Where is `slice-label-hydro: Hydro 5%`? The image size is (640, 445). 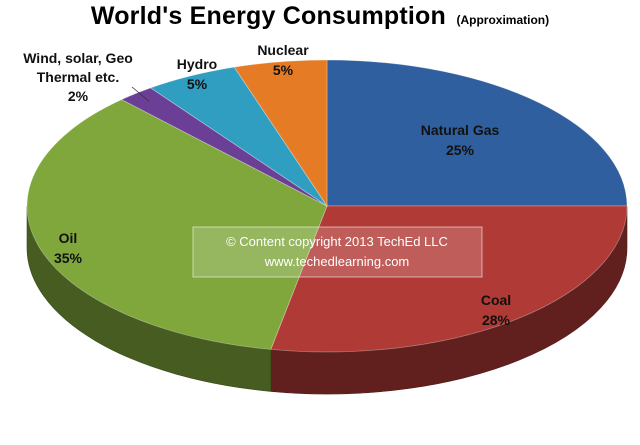 slice-label-hydro: Hydro 5% is located at coordinates (197, 74).